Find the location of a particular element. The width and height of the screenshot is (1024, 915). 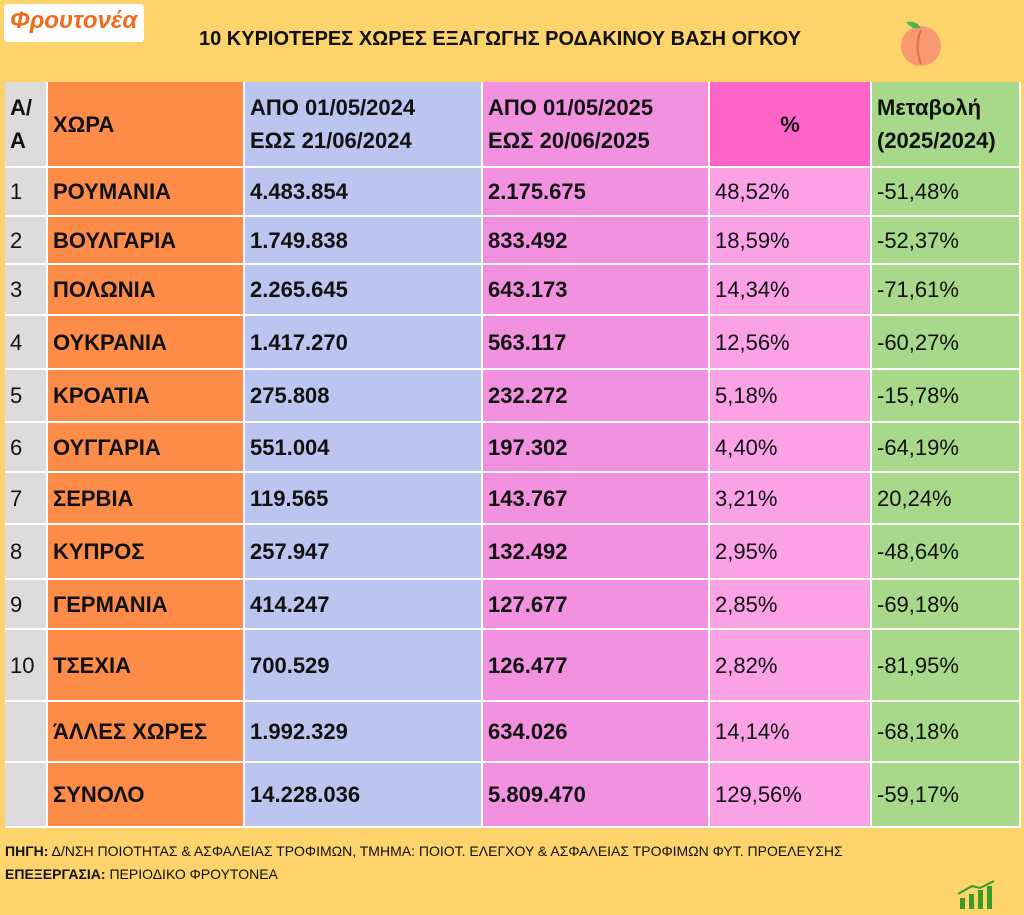

table-cell: 1.749.838 is located at coordinates (364, 241).